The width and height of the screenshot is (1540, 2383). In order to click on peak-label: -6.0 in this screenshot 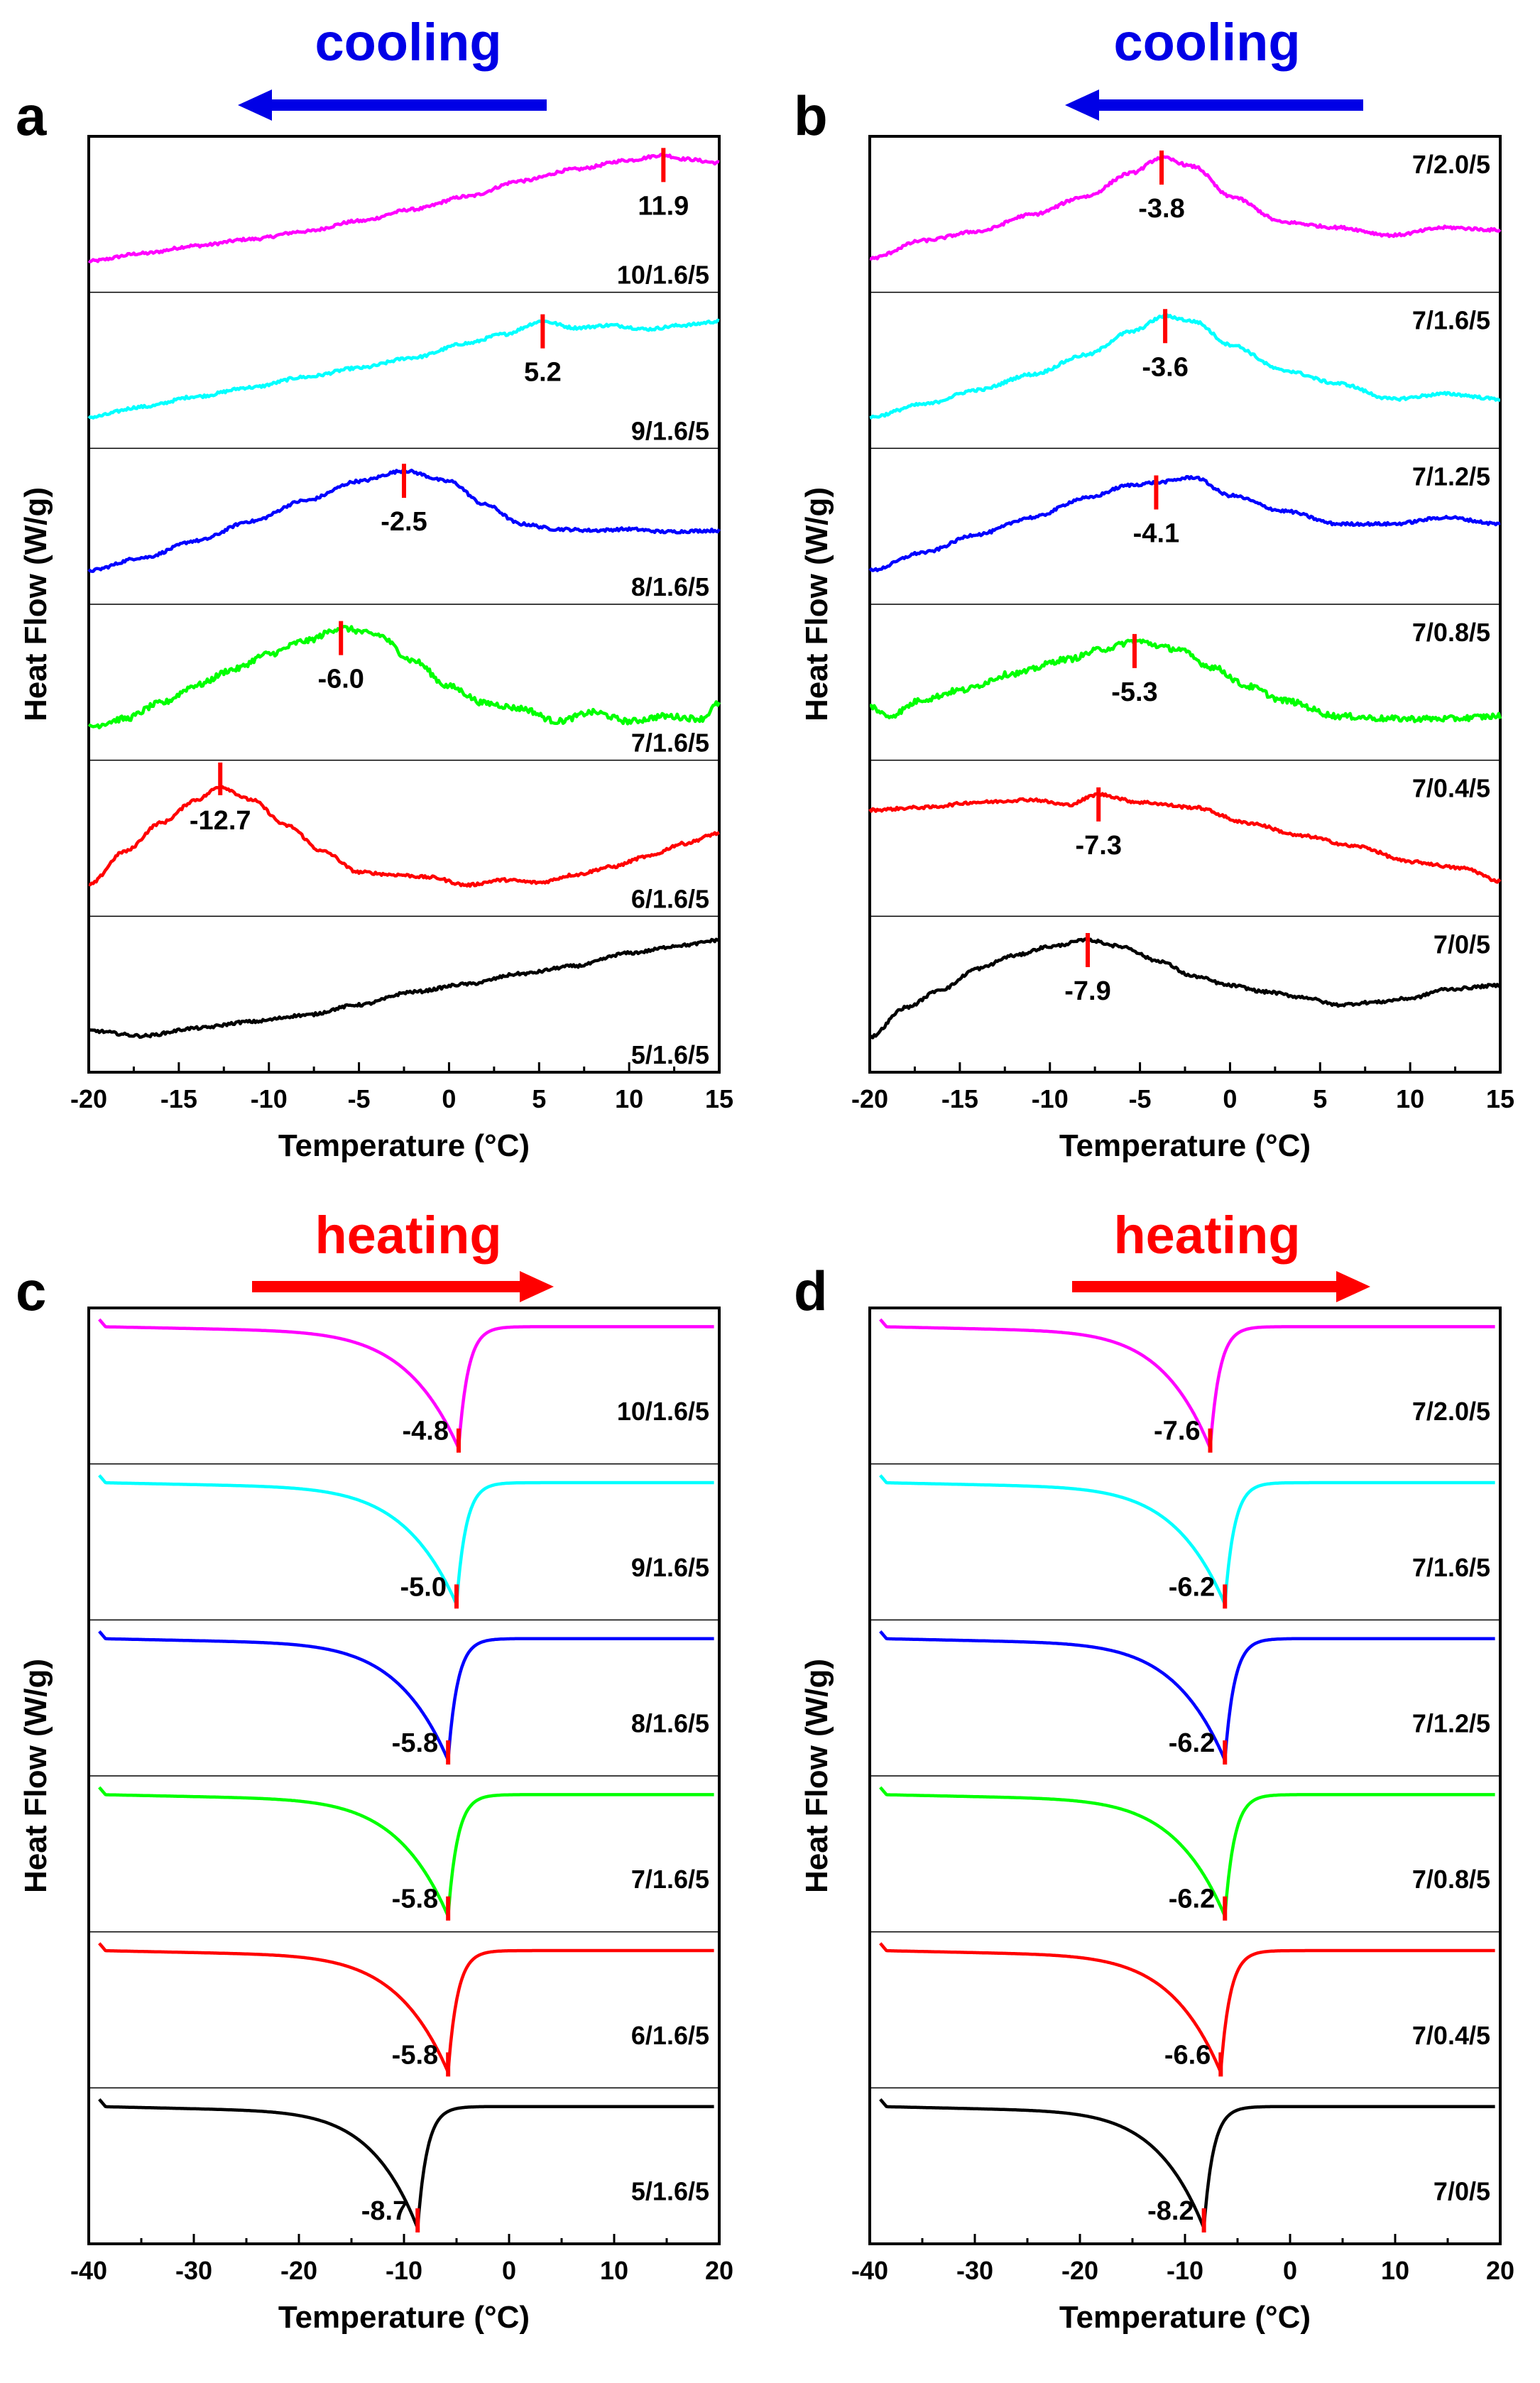, I will do `click(340, 679)`.